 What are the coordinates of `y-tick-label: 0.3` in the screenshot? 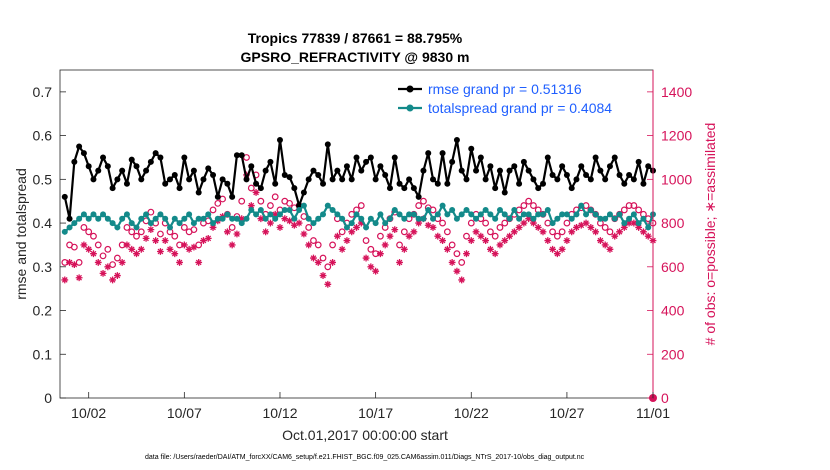 It's located at (43, 267).